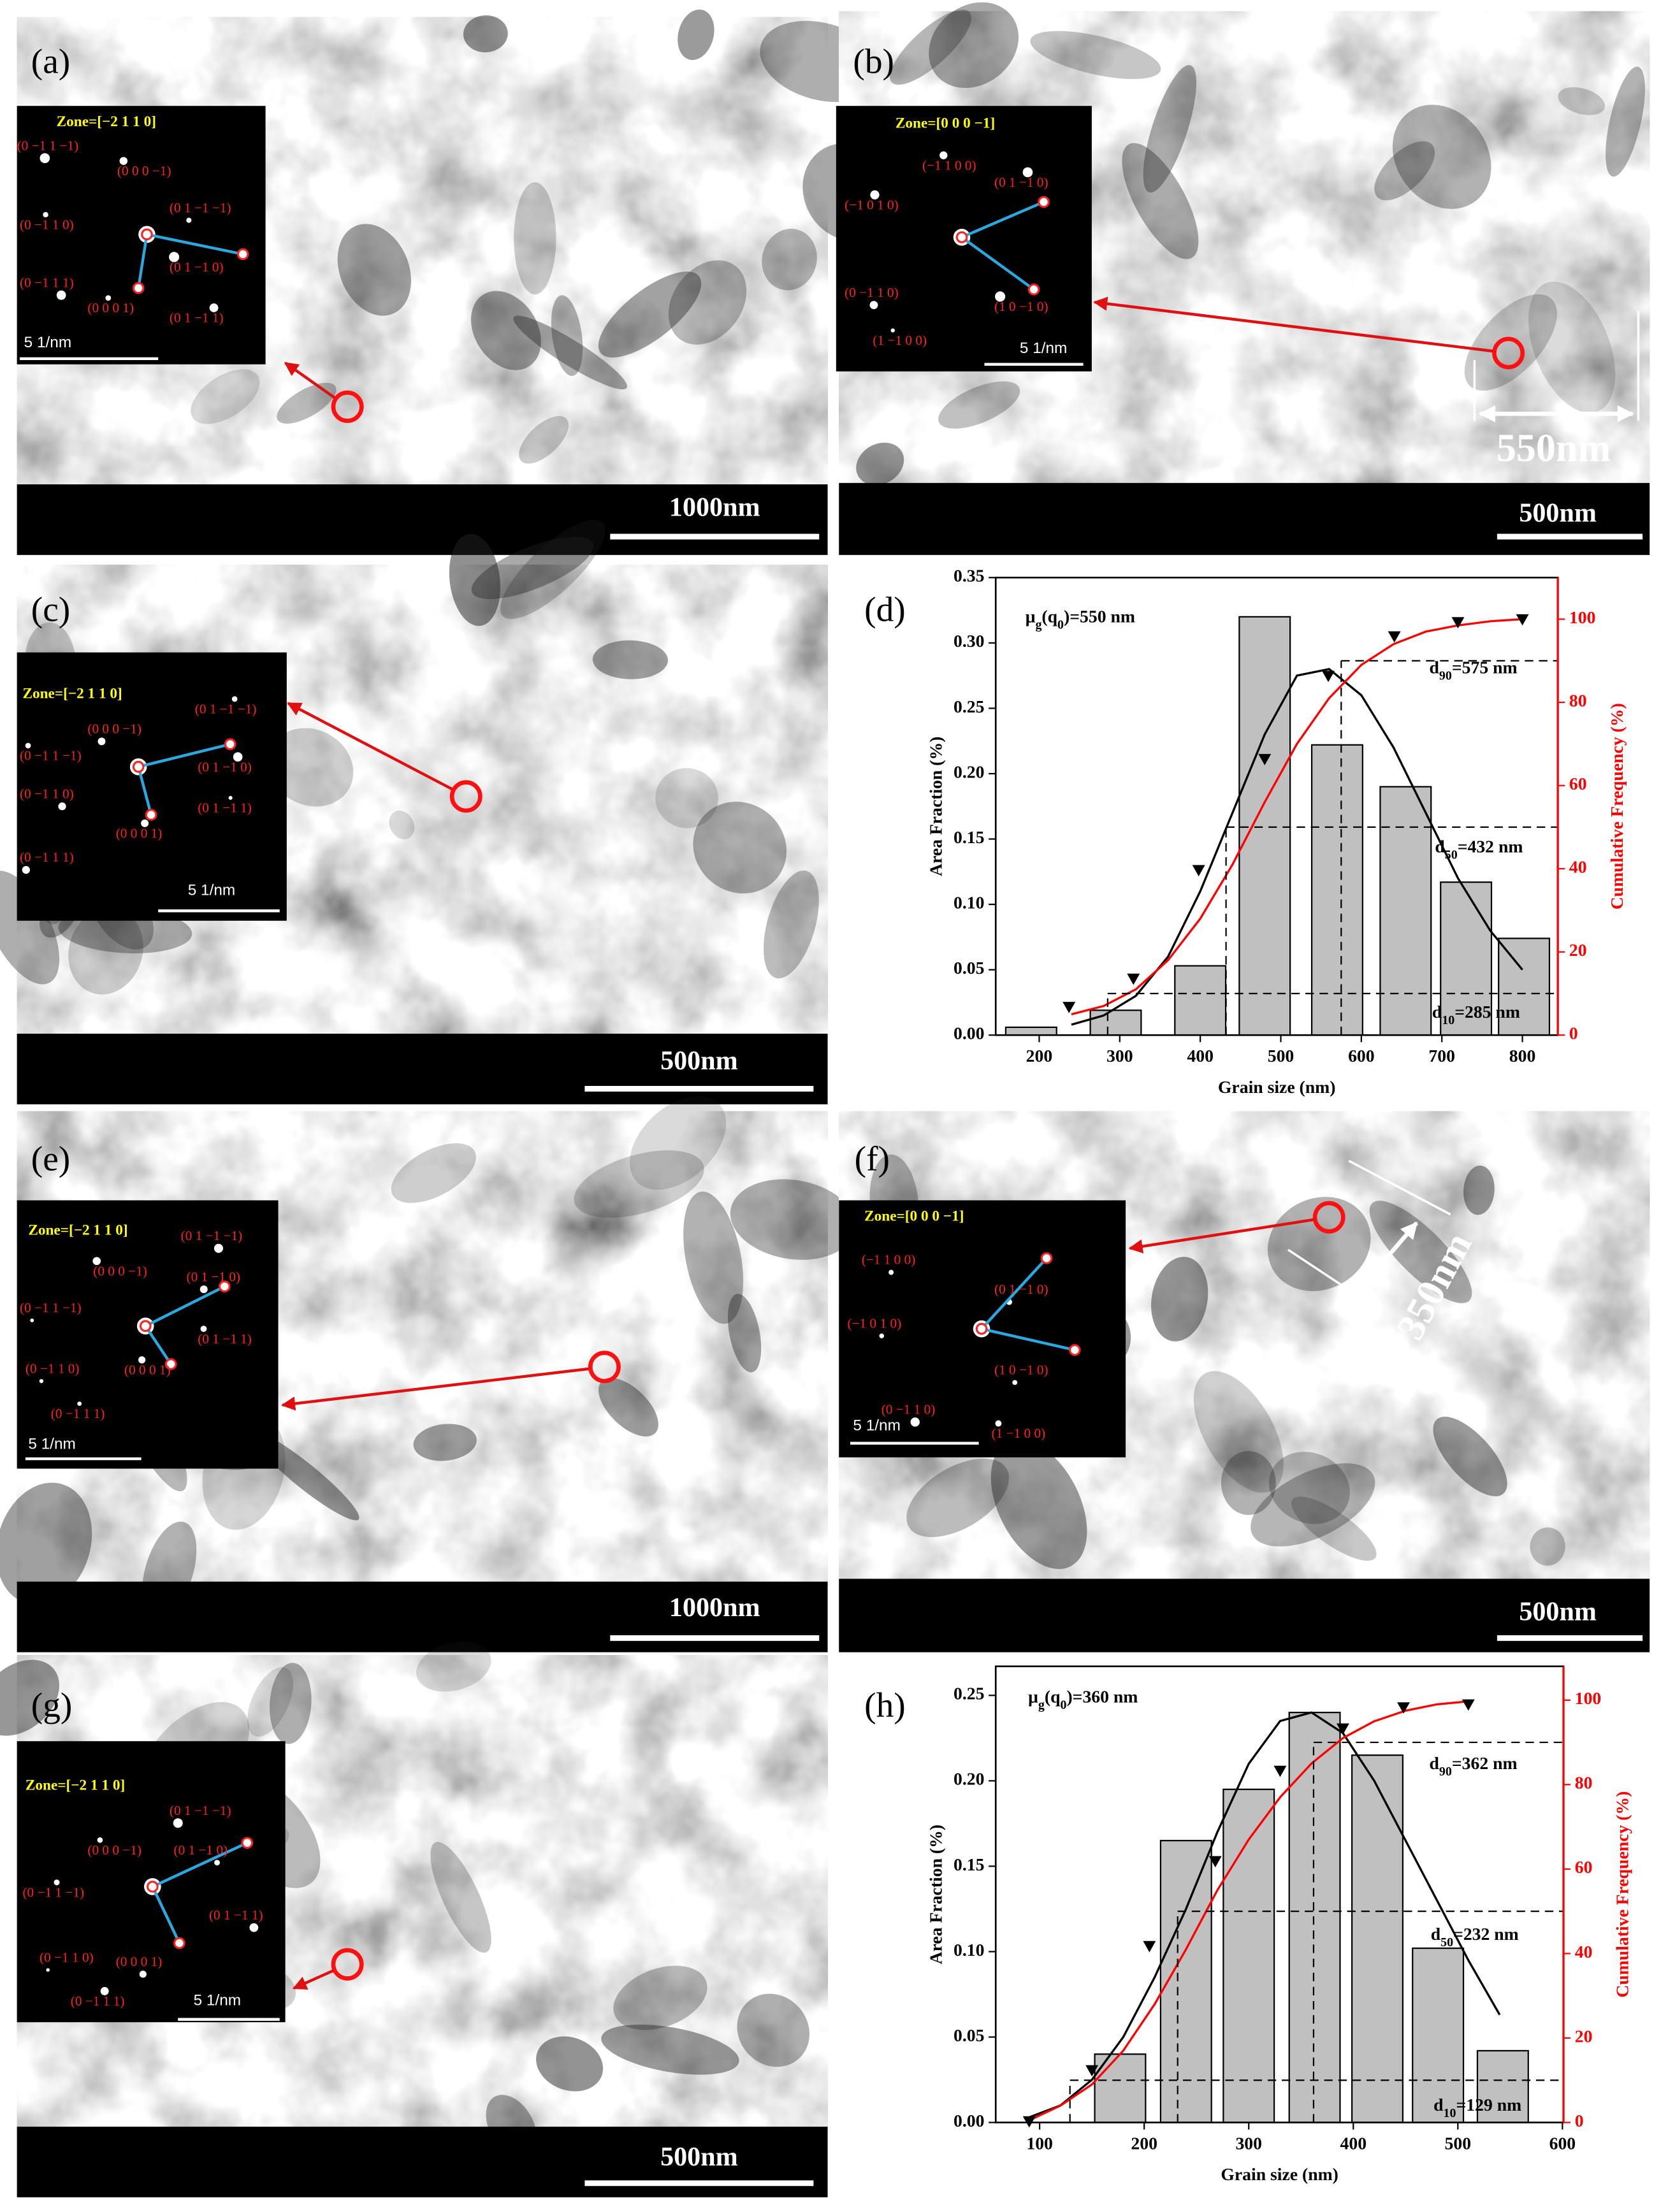 The image size is (1668, 2212). What do you see at coordinates (1522, 1056) in the screenshot?
I see `x-tick-label: 800` at bounding box center [1522, 1056].